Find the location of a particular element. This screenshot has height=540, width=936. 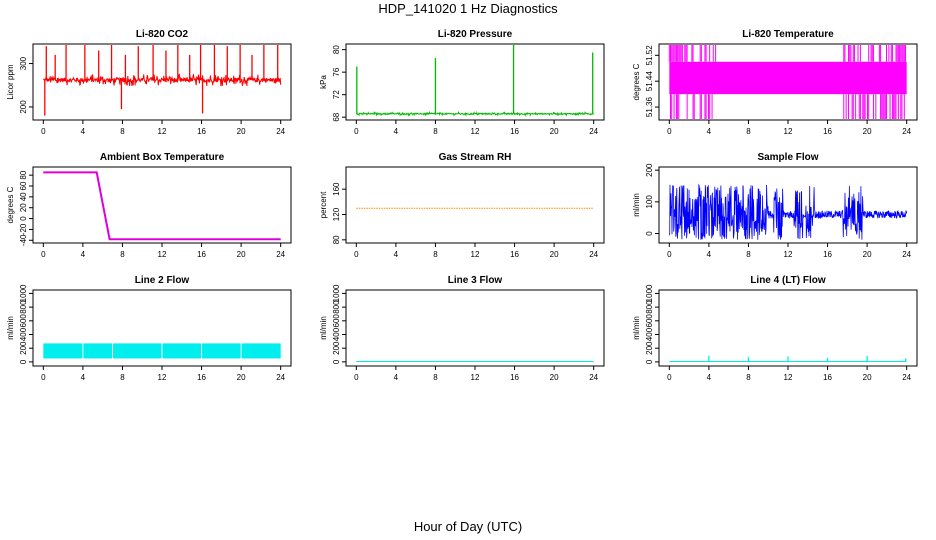

series-co2 is located at coordinates (162, 80).